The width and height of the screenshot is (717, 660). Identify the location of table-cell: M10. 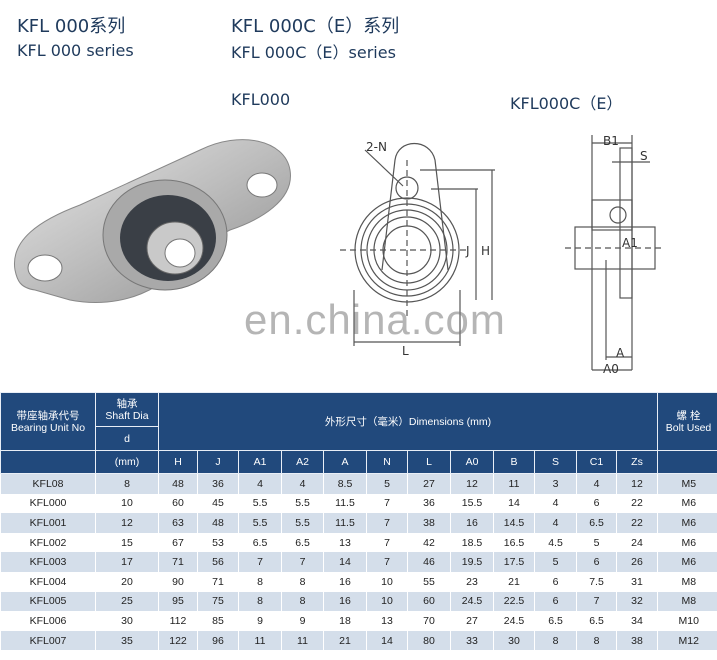
(687, 621).